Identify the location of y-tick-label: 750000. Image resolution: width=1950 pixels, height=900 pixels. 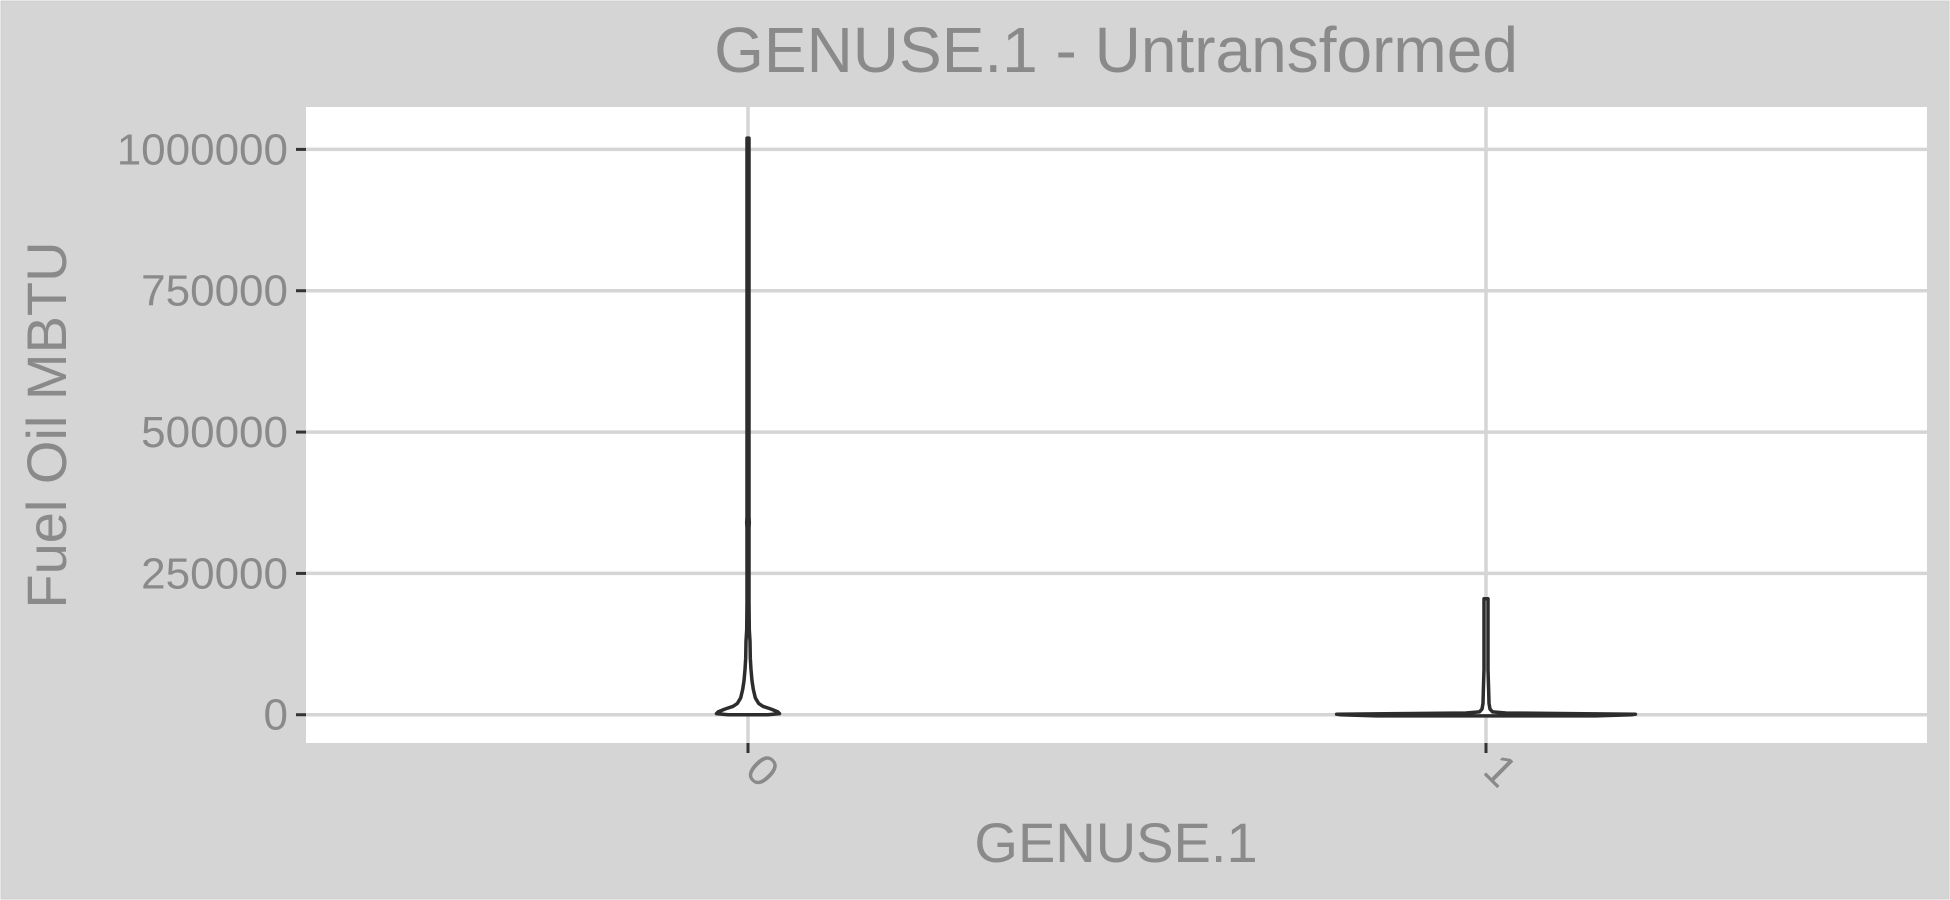
(214, 291).